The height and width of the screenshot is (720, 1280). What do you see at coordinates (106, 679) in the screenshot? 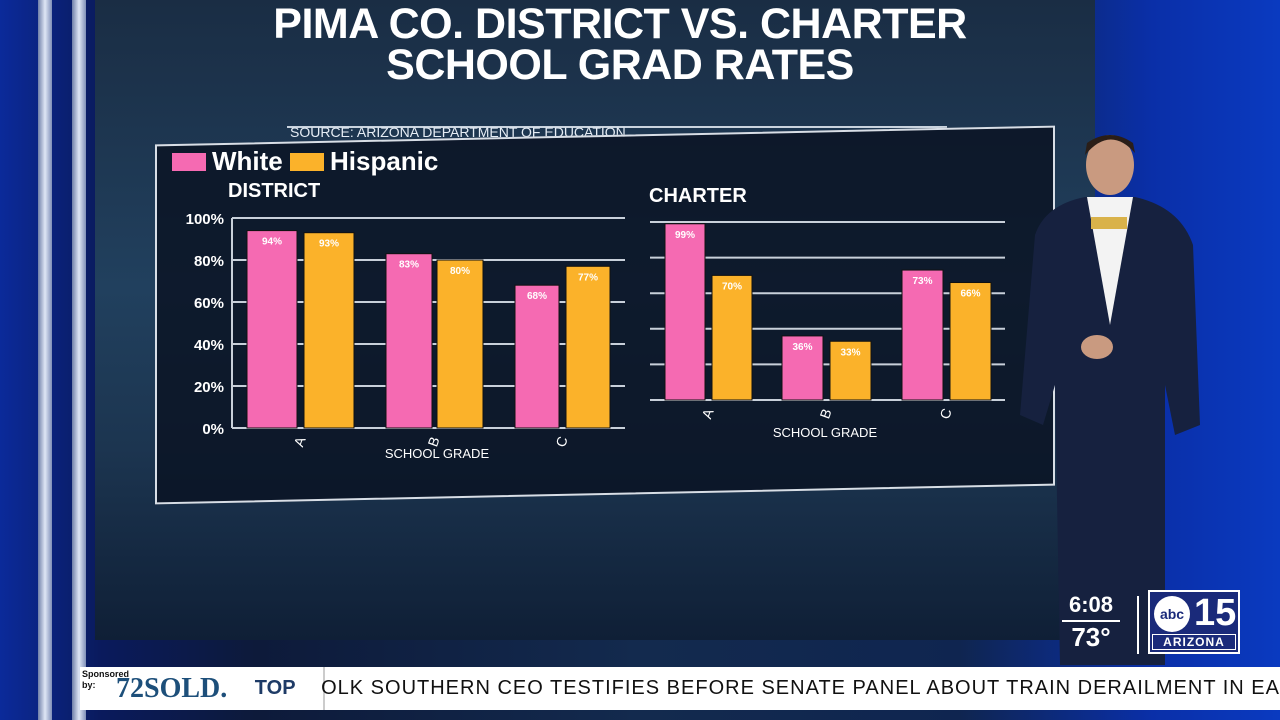
I see `sponsored-label: Sponsored by:` at bounding box center [106, 679].